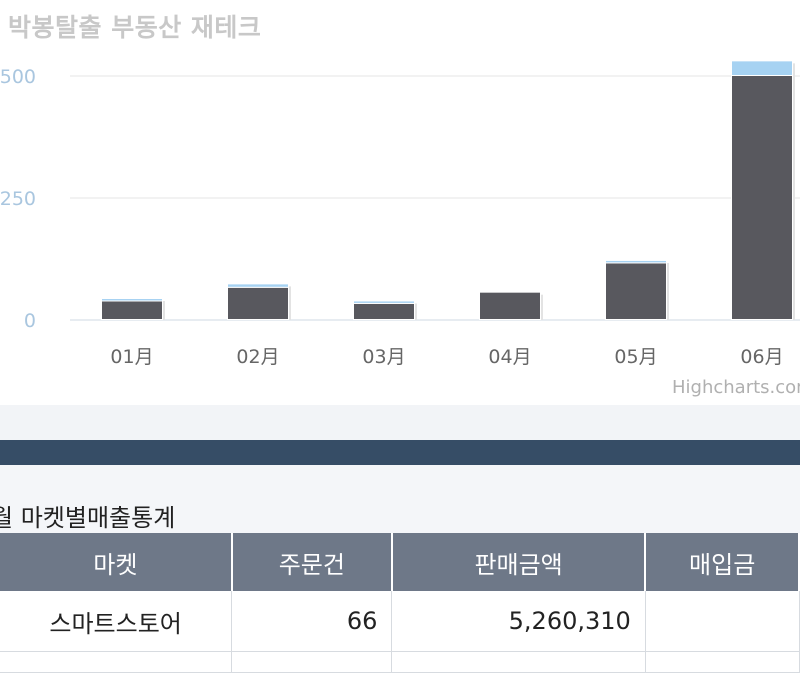 This screenshot has height=673, width=800. What do you see at coordinates (736, 387) in the screenshot?
I see `chart-credits-link: Highcharts.com` at bounding box center [736, 387].